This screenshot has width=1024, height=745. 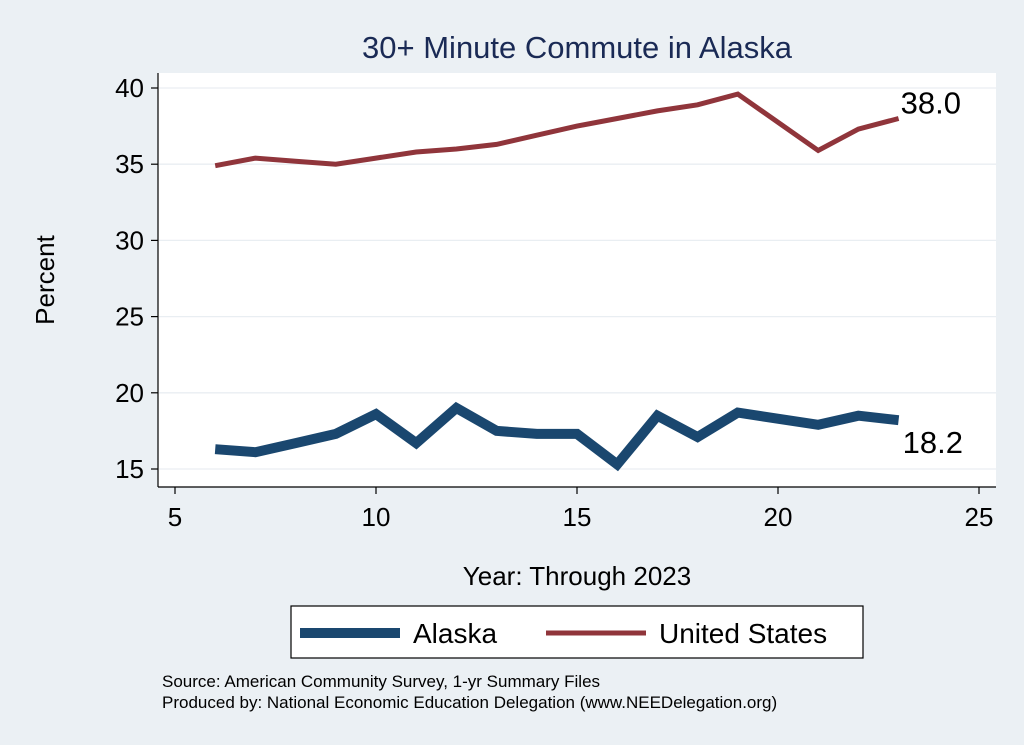 What do you see at coordinates (175, 517) in the screenshot?
I see `x-tick-label-5: 5` at bounding box center [175, 517].